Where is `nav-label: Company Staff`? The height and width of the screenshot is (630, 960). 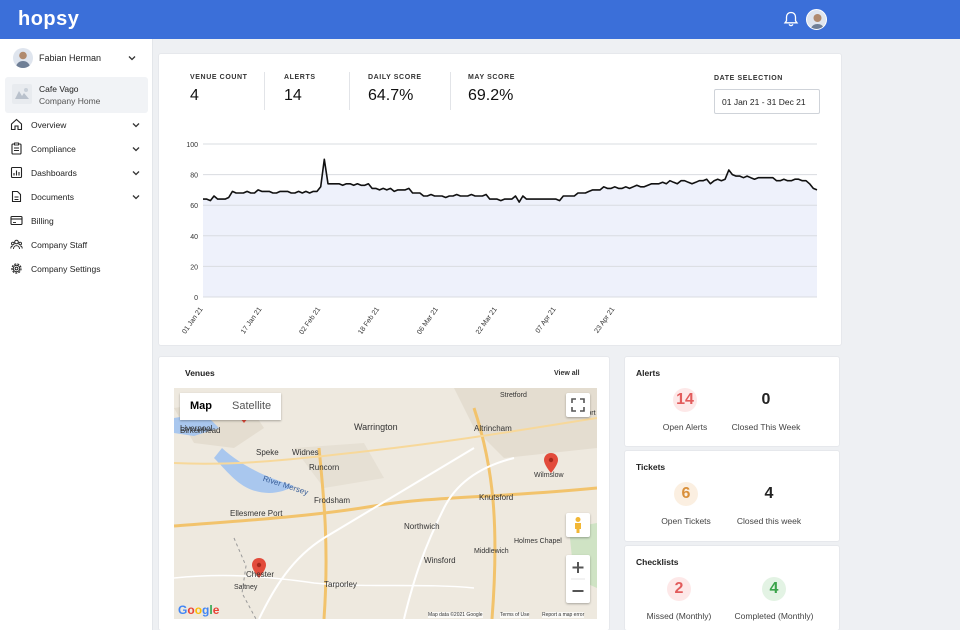
nav-label: Company Staff is located at coordinates (59, 245).